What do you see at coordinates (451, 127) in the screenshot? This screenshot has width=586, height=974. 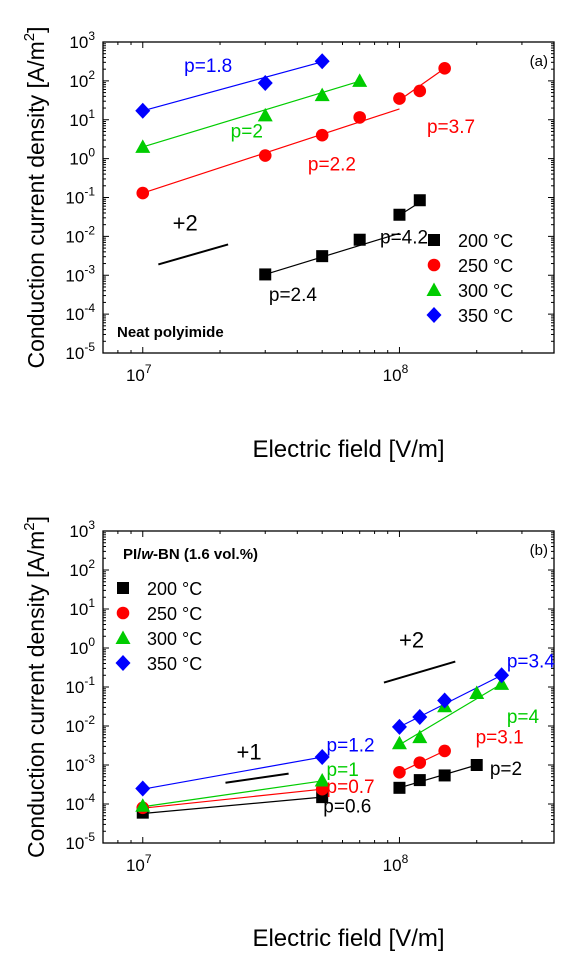 I see `p-annotation: p=3.7` at bounding box center [451, 127].